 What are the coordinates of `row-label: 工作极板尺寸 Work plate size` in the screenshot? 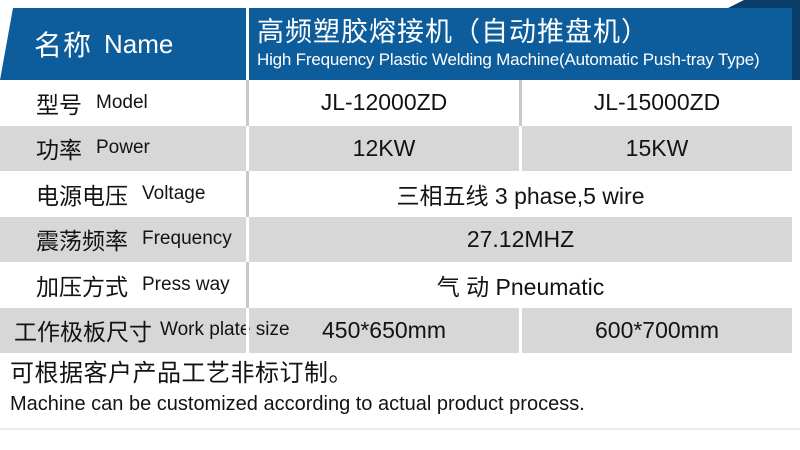 It's located at (145, 331).